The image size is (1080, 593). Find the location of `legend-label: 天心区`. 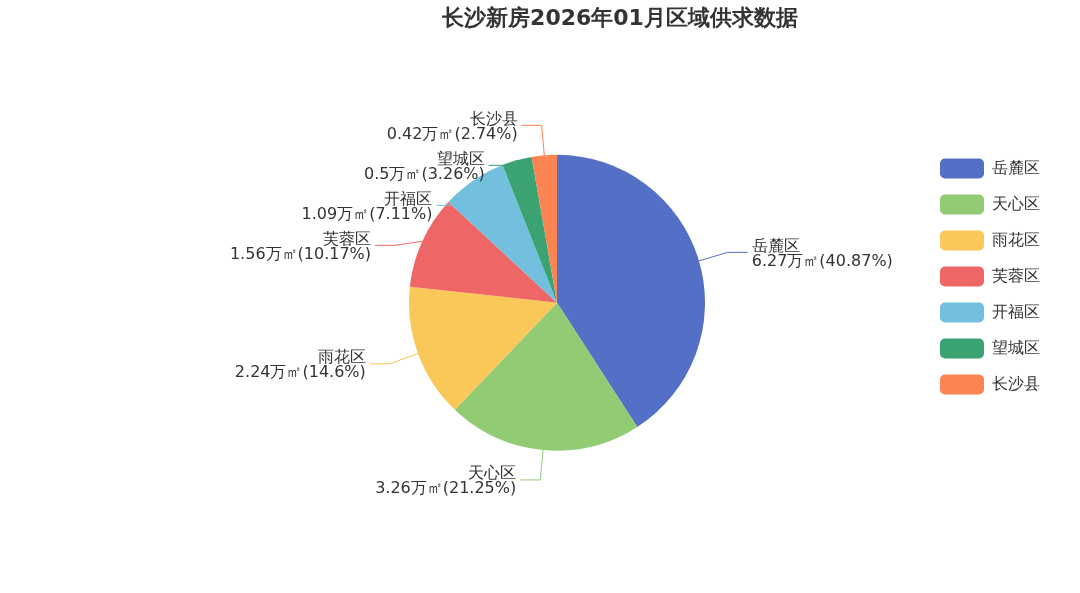

legend-label: 天心区 is located at coordinates (1016, 203).